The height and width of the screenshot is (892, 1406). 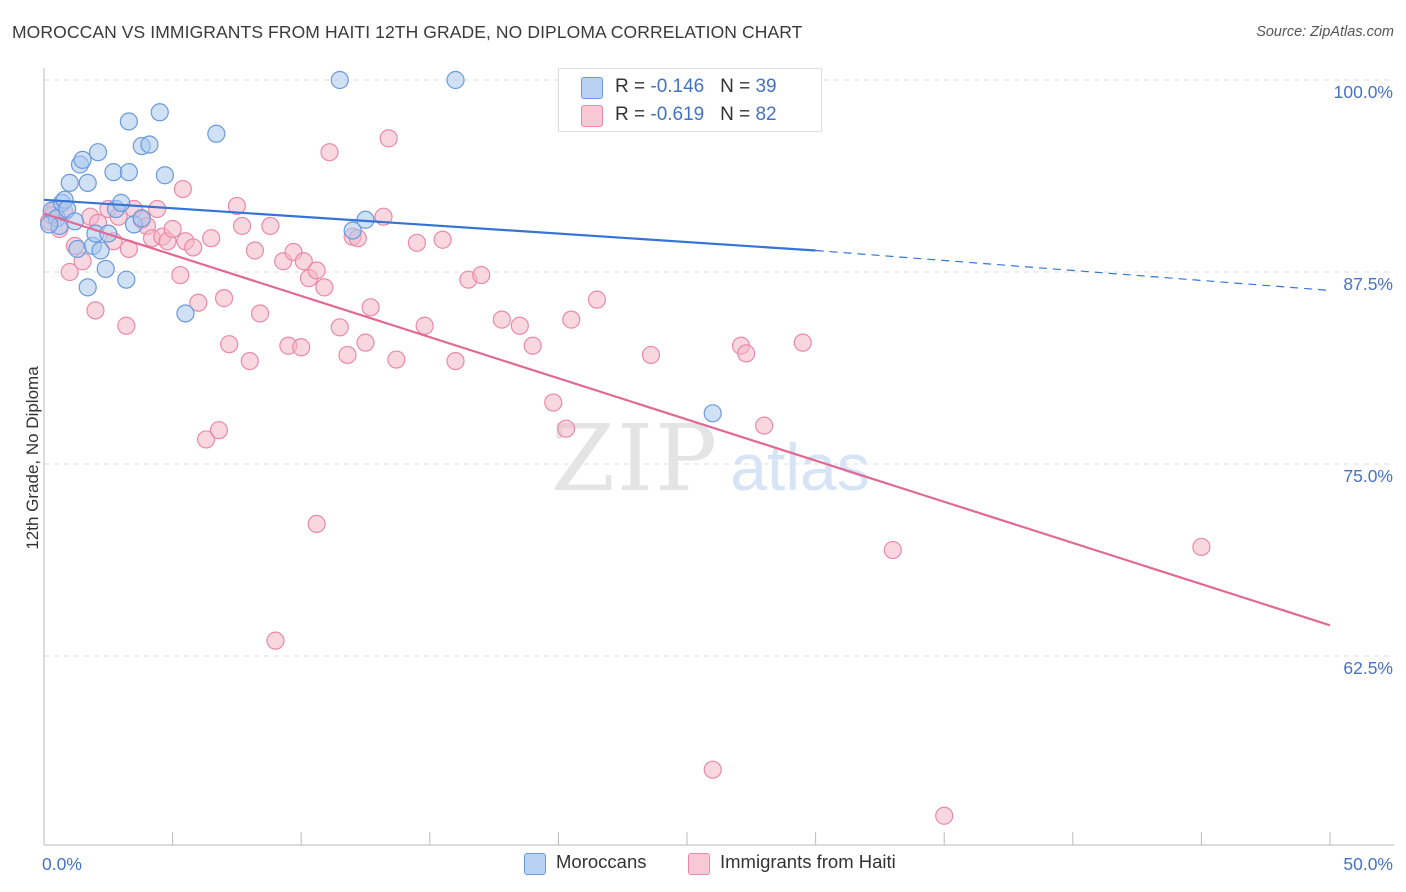 What do you see at coordinates (808, 861) in the screenshot?
I see `bottom-legend-label: Immigrants from Haiti` at bounding box center [808, 861].